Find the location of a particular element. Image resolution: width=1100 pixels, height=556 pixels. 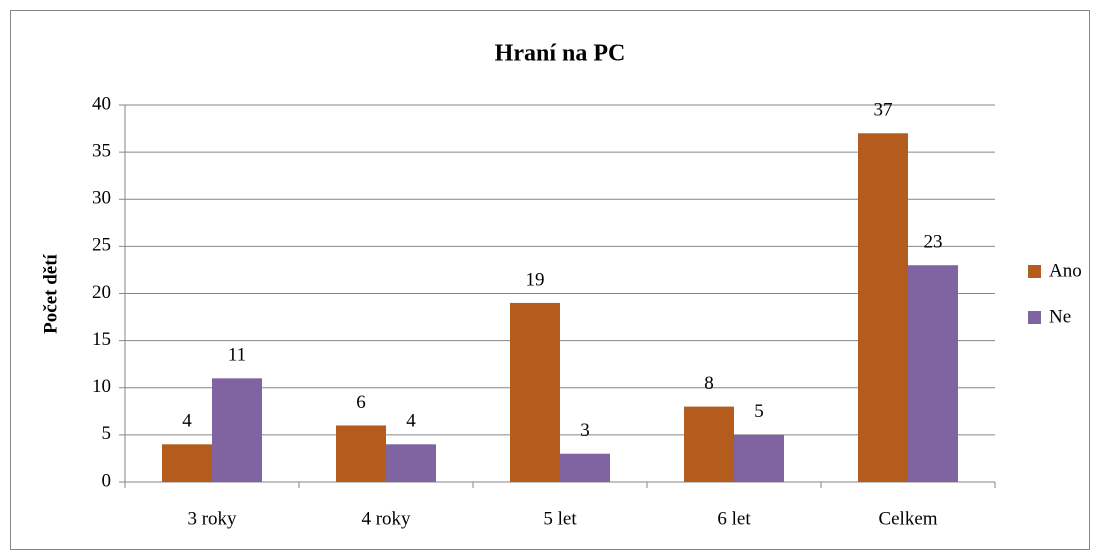

x-tick-label: 3 roky is located at coordinates (212, 518).